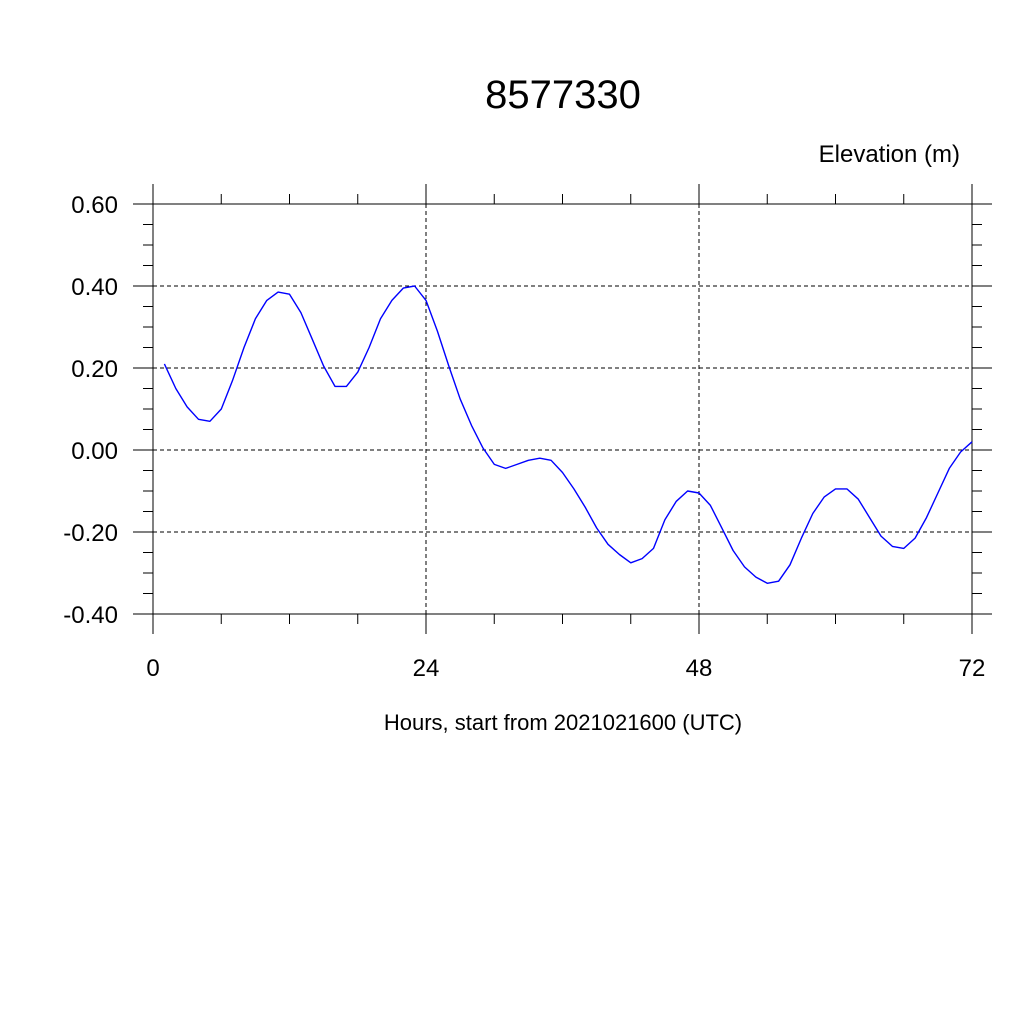 This screenshot has height=1024, width=1024. What do you see at coordinates (563, 95) in the screenshot?
I see `chart-title: 8577330` at bounding box center [563, 95].